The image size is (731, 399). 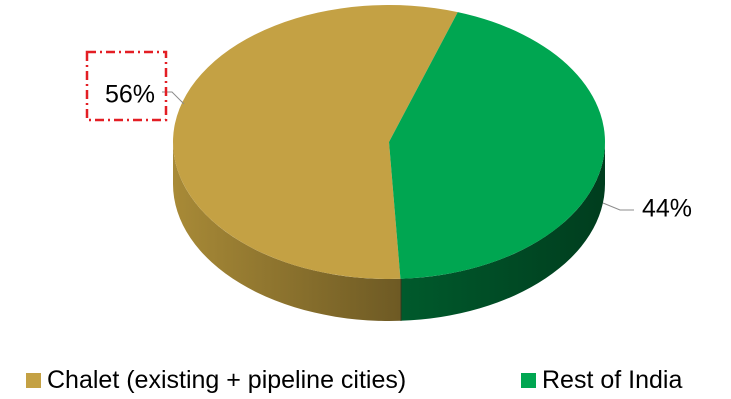 What do you see at coordinates (401, 299) in the screenshot?
I see `pie-cut-edge` at bounding box center [401, 299].